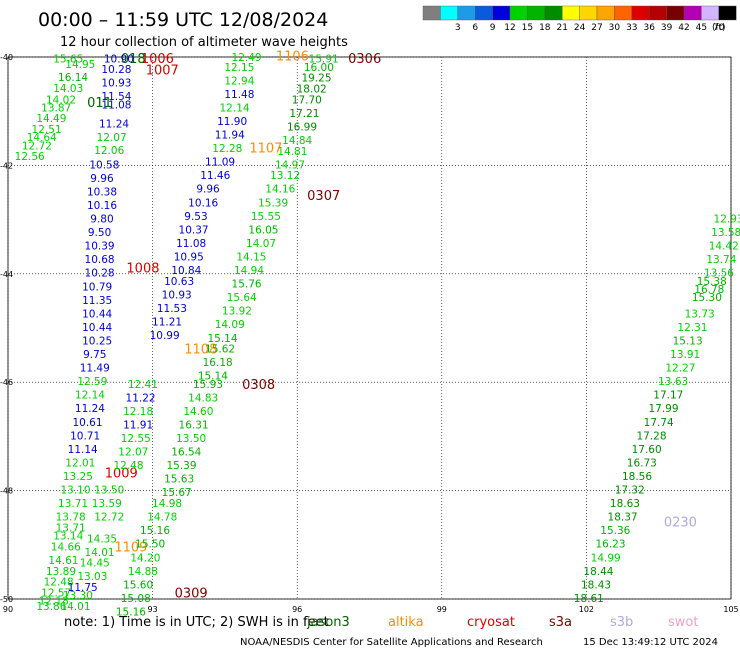 Image resolution: width=740 pixels, height=650 pixels. What do you see at coordinates (668, 396) in the screenshot?
I see `wave-height-point: 17.17` at bounding box center [668, 396].